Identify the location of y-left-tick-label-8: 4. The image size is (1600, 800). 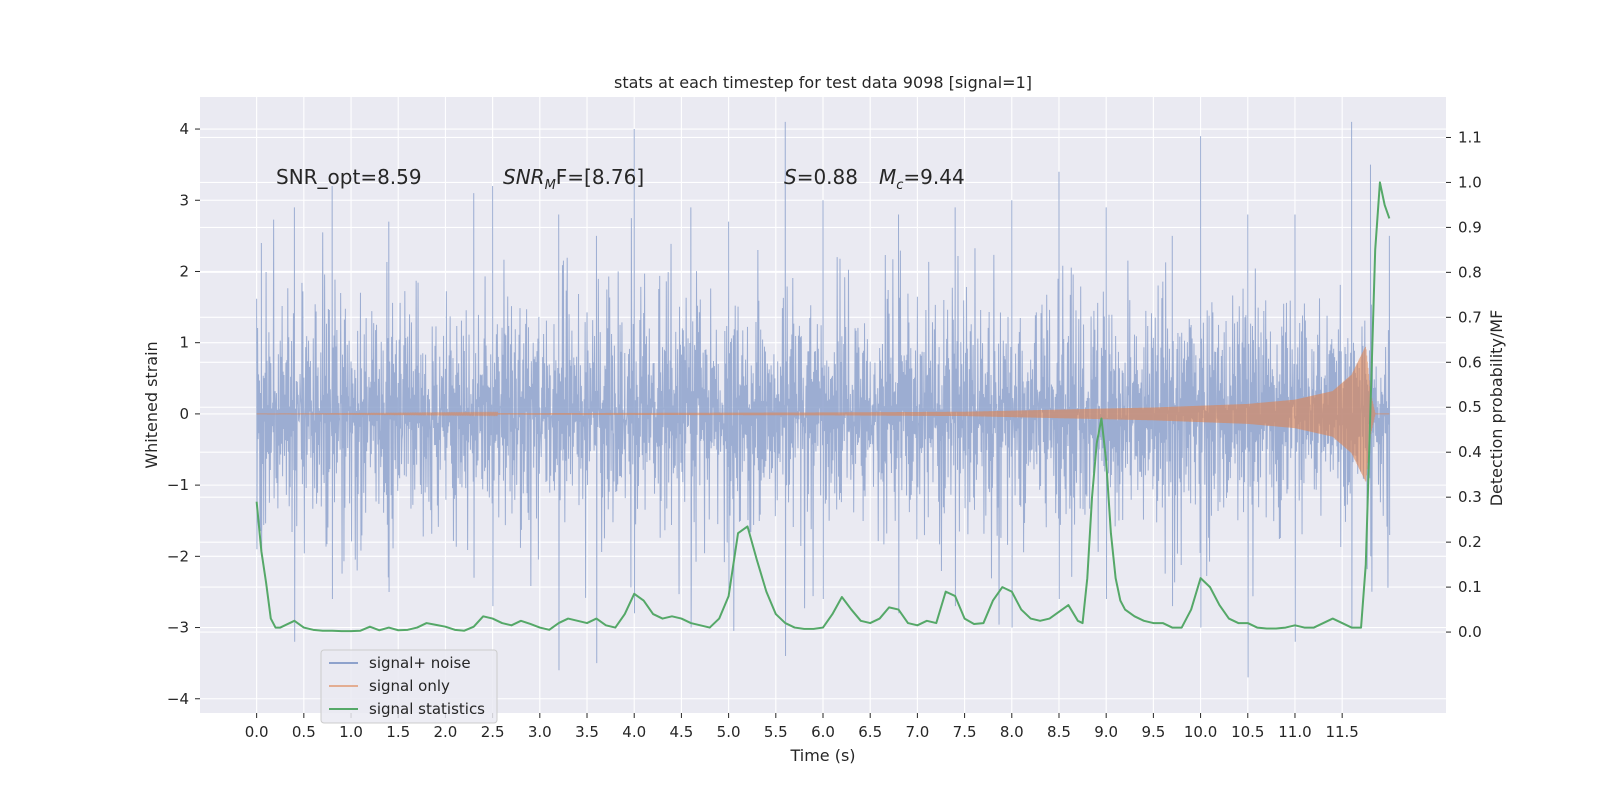
(184, 129).